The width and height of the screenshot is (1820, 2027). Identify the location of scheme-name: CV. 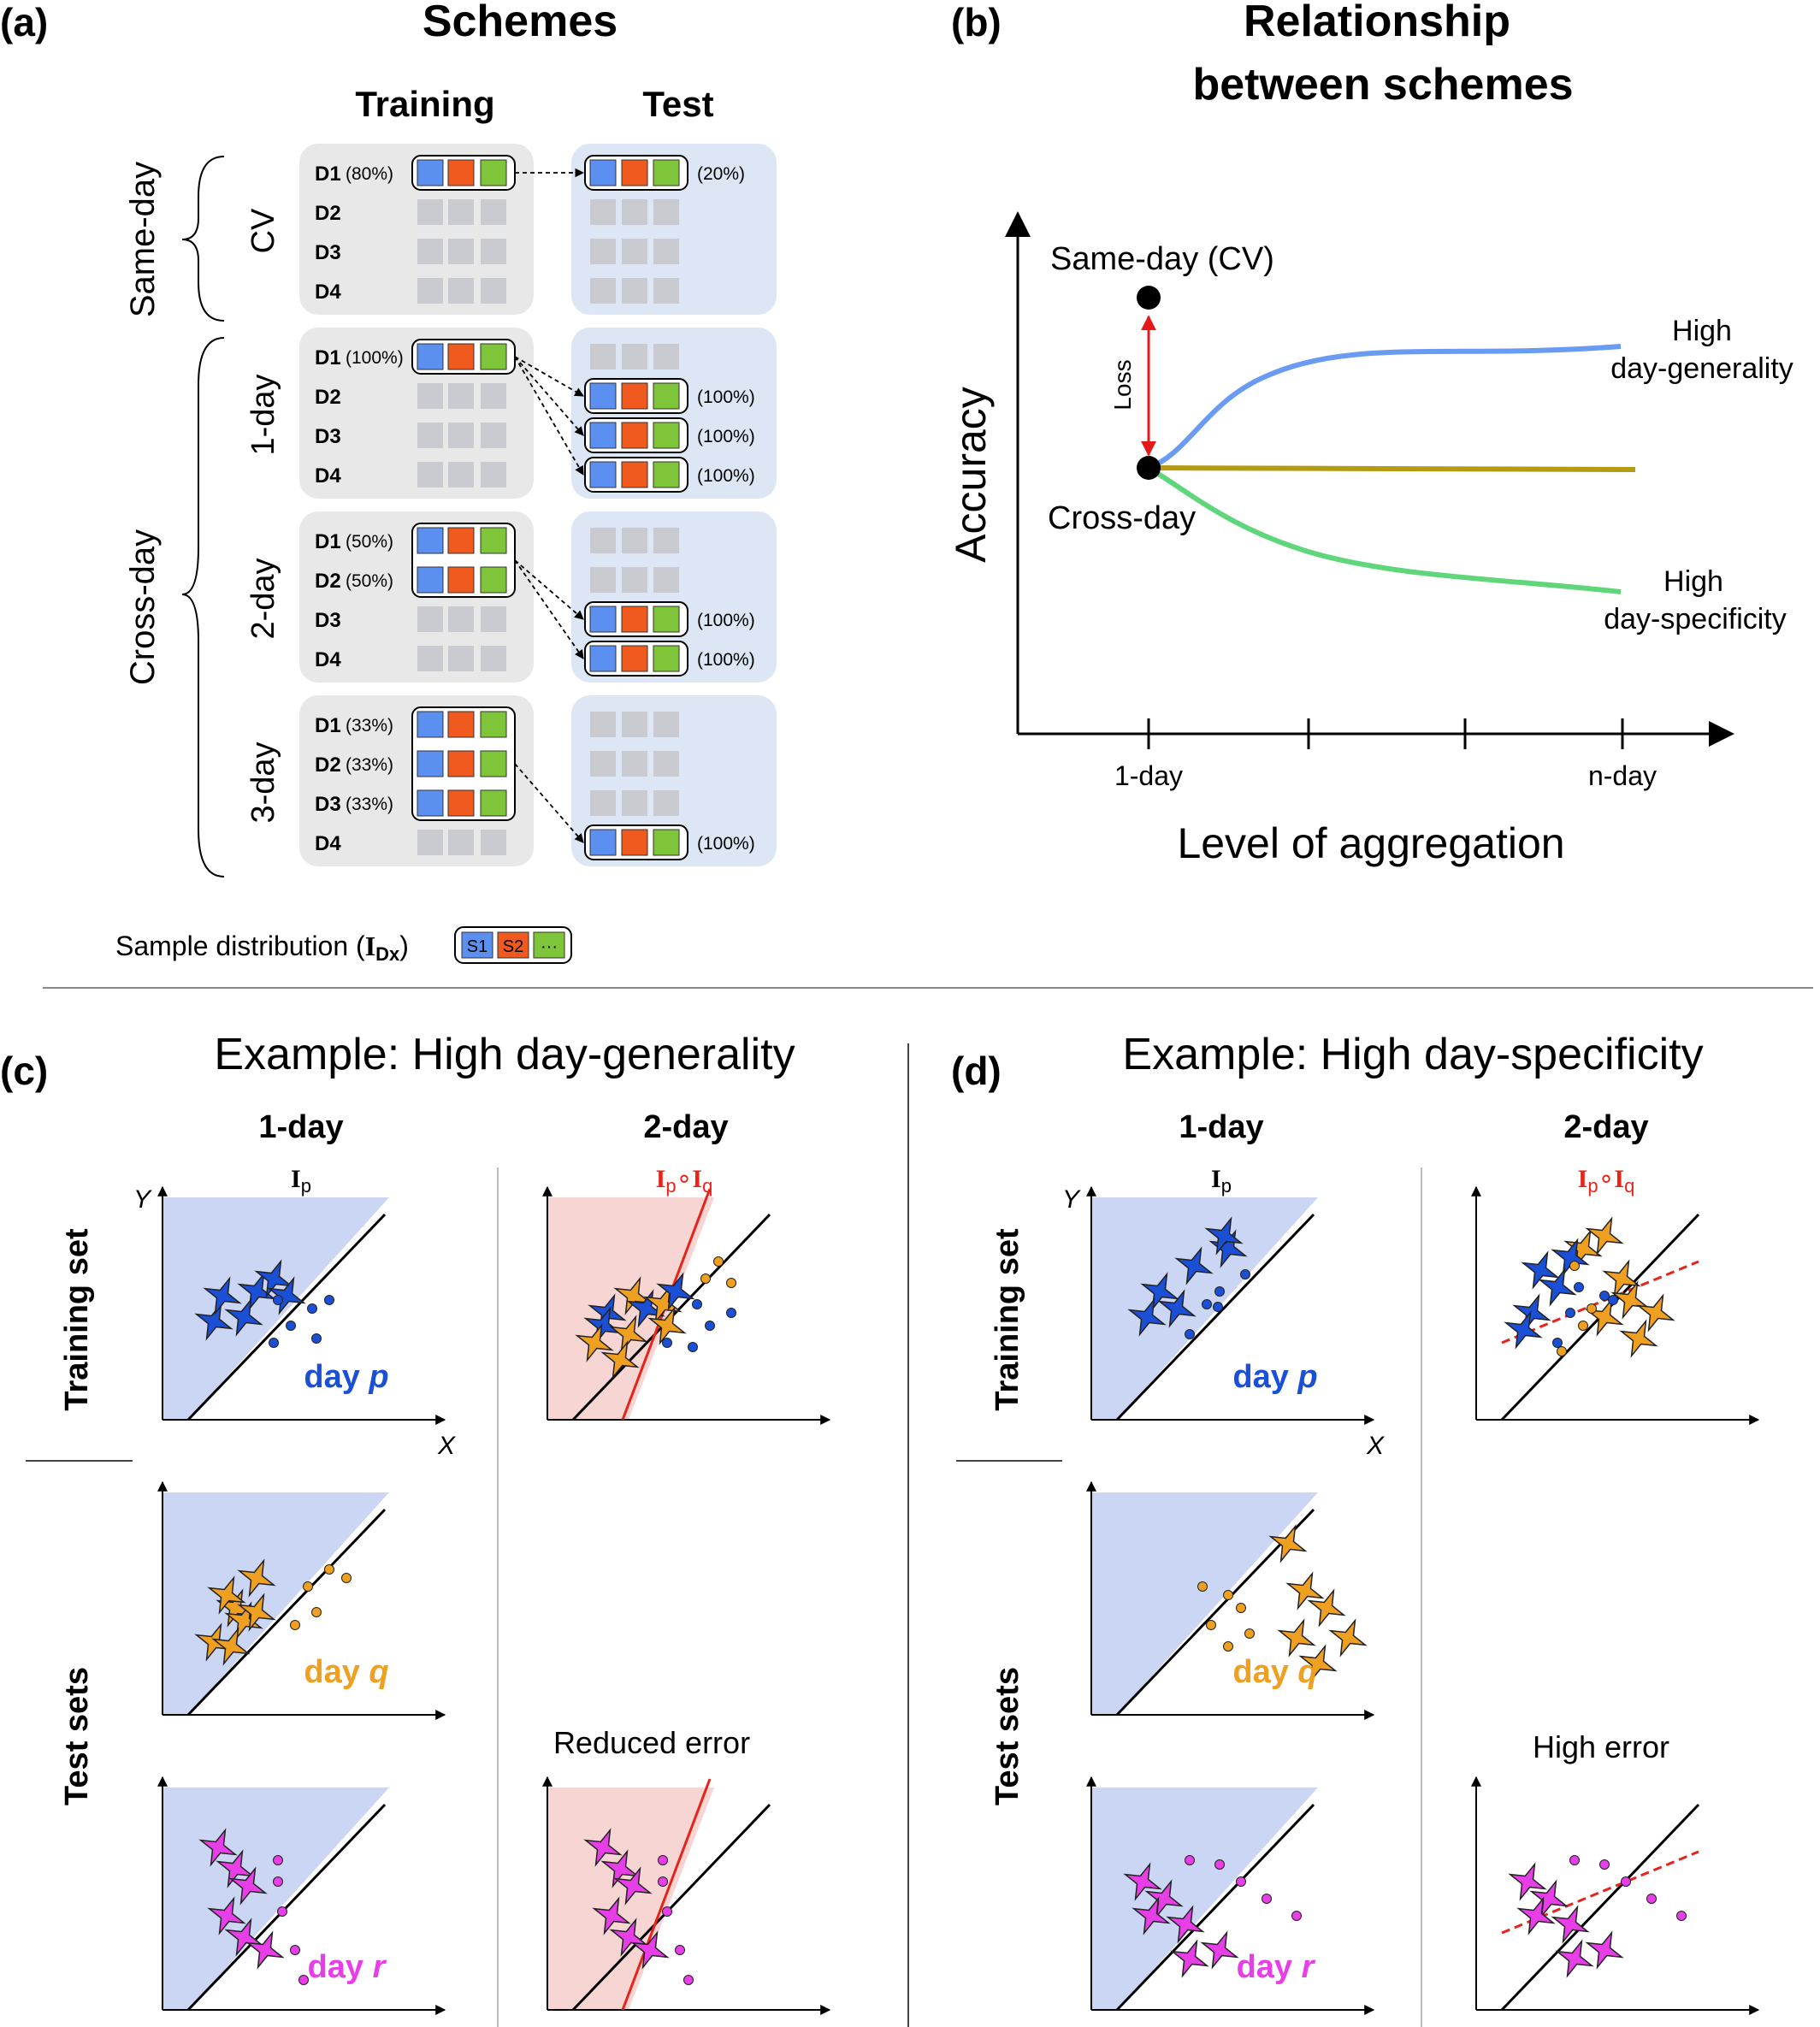
(263, 230).